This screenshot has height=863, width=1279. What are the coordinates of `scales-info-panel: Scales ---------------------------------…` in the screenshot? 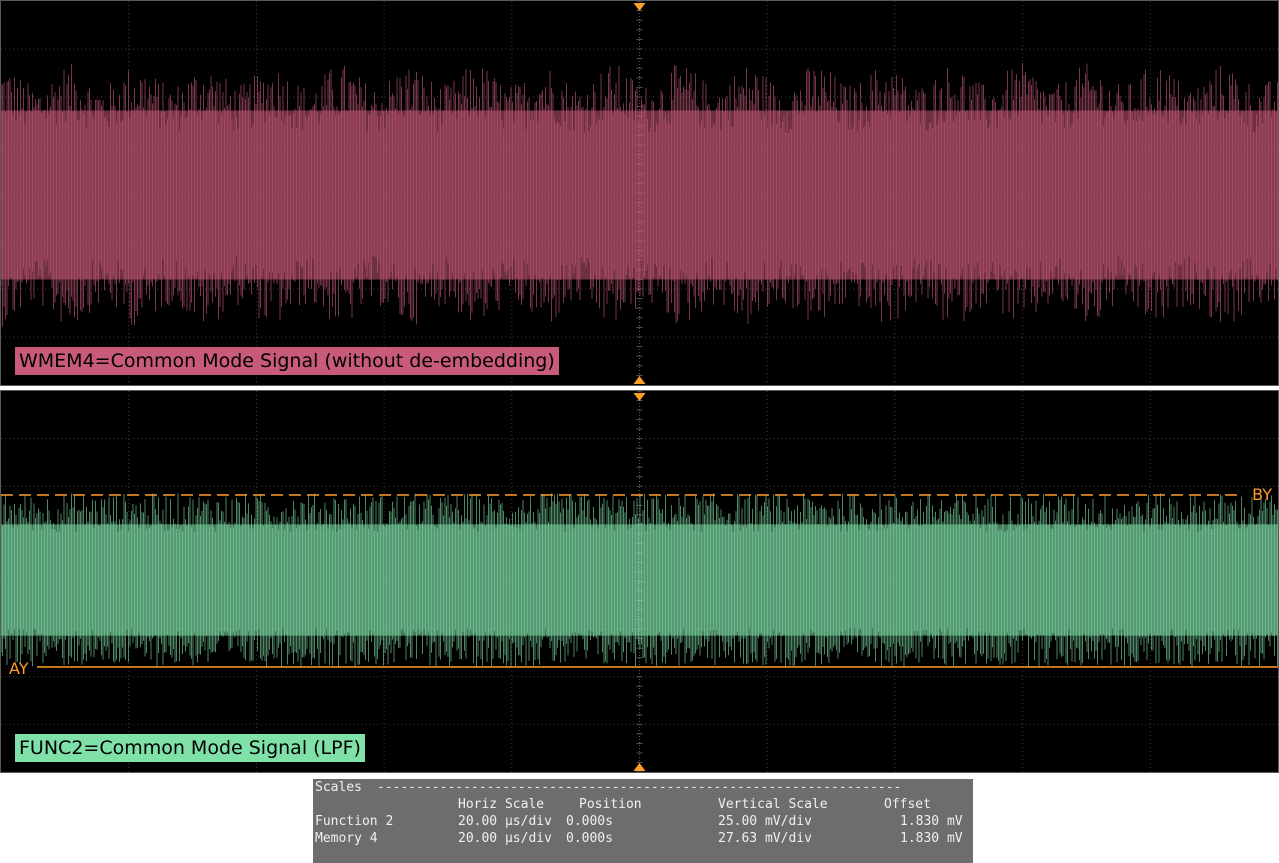 It's located at (643, 821).